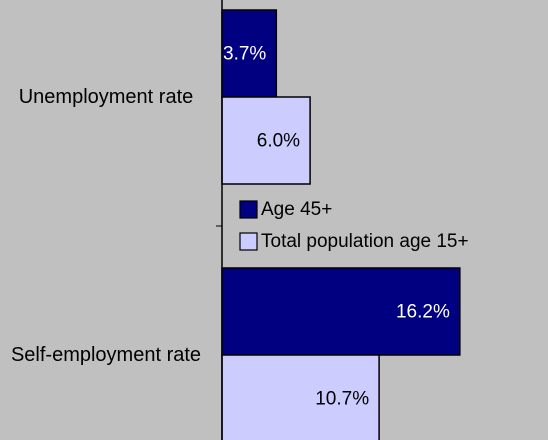  I want to click on legend-label: Age 45+, so click(296, 209).